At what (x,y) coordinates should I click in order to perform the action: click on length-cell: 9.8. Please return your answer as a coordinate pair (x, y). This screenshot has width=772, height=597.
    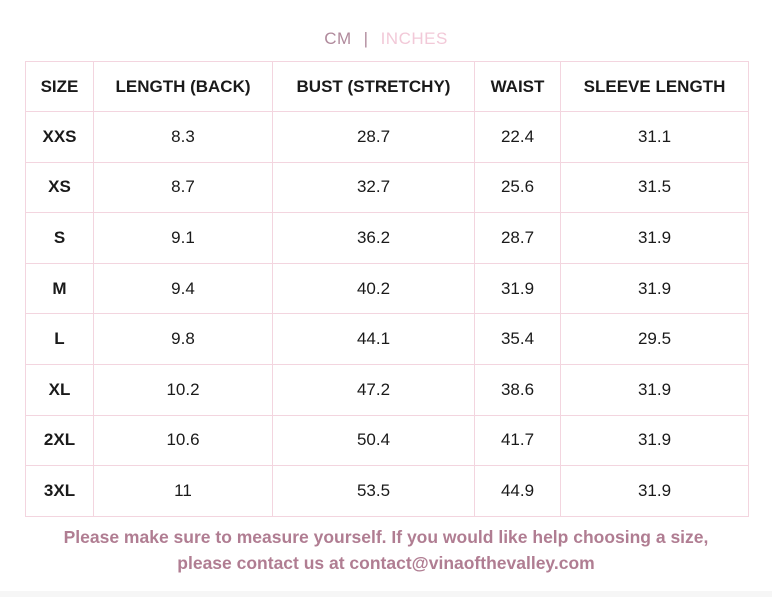
    Looking at the image, I should click on (183, 339).